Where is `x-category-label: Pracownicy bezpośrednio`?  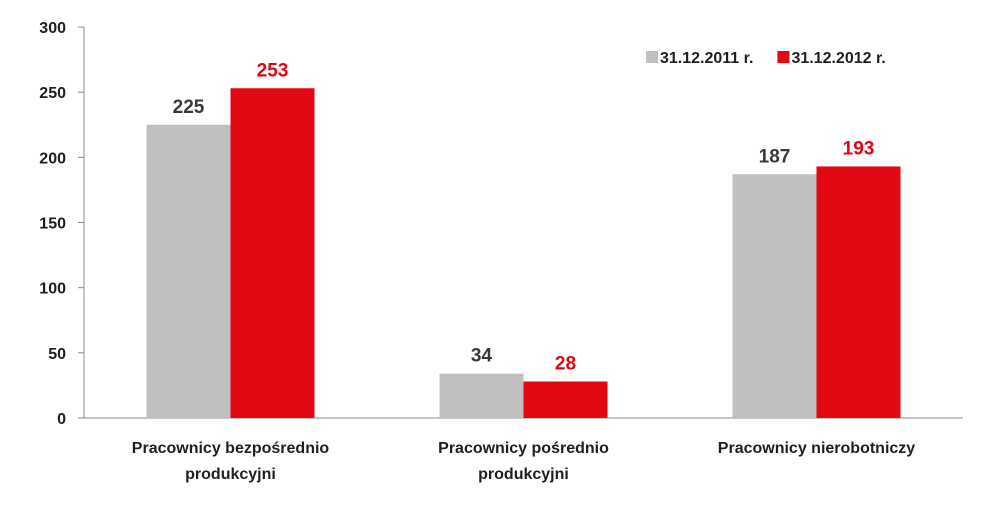
x-category-label: Pracownicy bezpośrednio is located at coordinates (231, 448).